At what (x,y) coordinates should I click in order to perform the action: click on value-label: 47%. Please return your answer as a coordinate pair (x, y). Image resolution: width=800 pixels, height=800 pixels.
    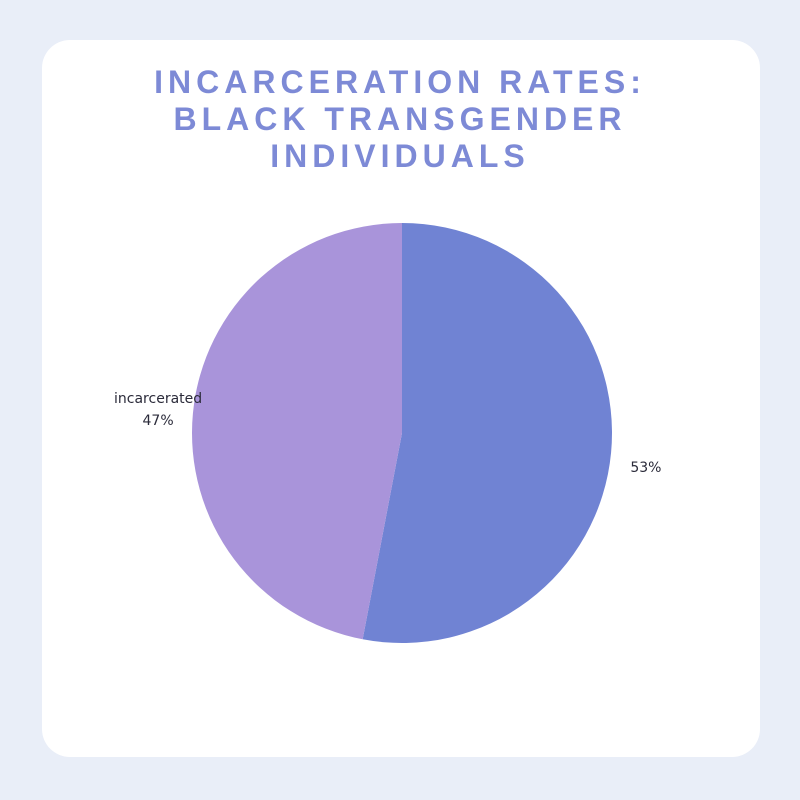
    Looking at the image, I should click on (158, 421).